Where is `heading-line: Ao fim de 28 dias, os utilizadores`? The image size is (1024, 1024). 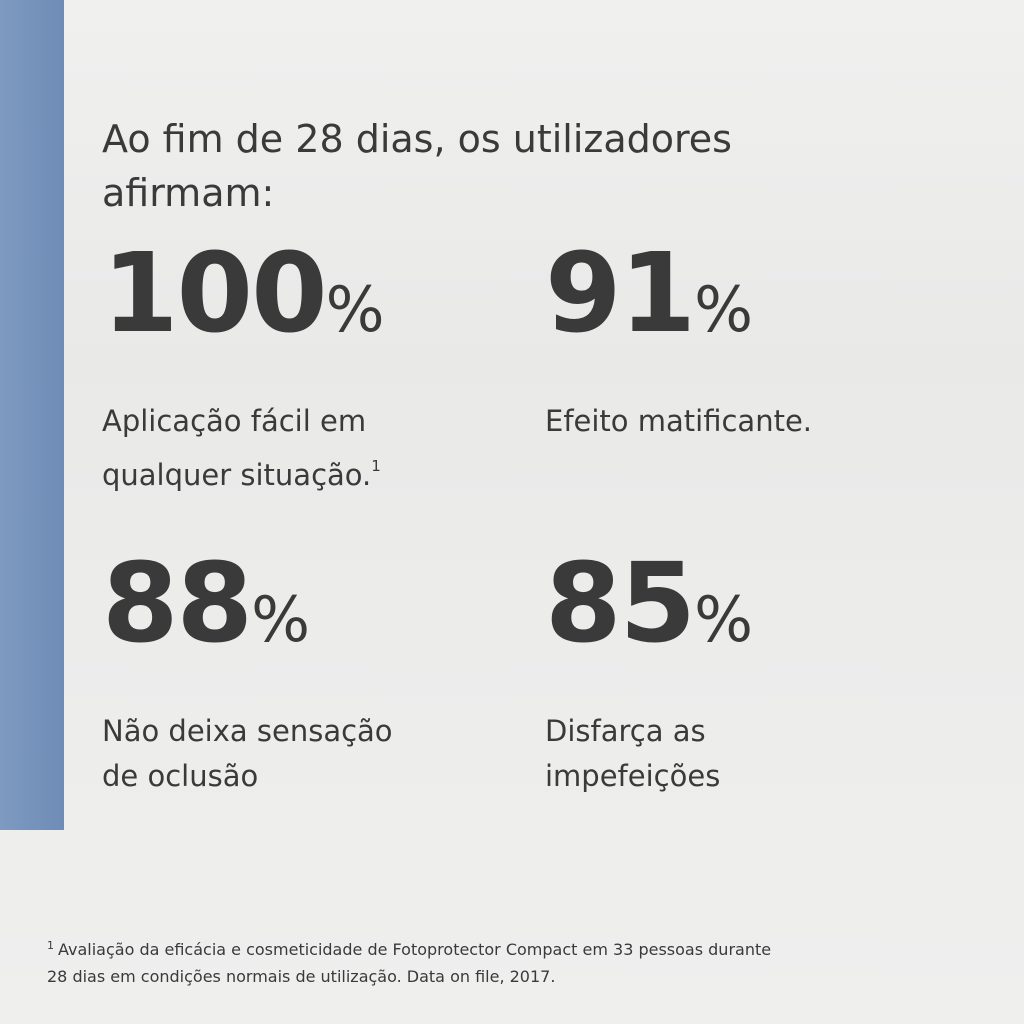 heading-line: Ao fim de 28 dias, os utilizadores is located at coordinates (417, 139).